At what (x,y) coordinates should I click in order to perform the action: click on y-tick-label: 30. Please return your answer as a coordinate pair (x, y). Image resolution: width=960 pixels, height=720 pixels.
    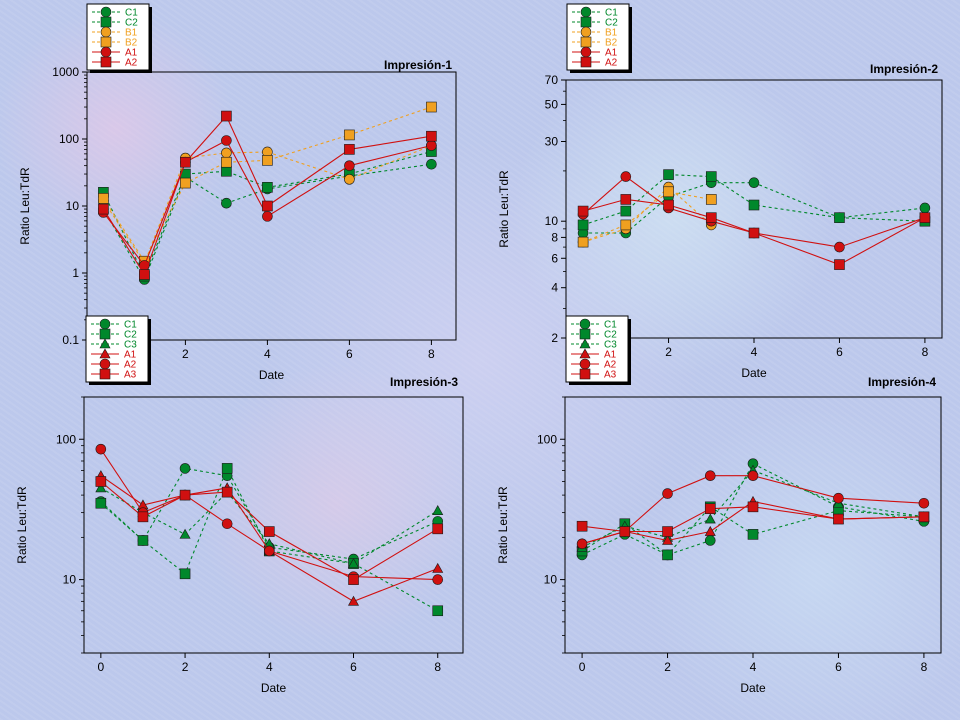
    Looking at the image, I should click on (552, 141).